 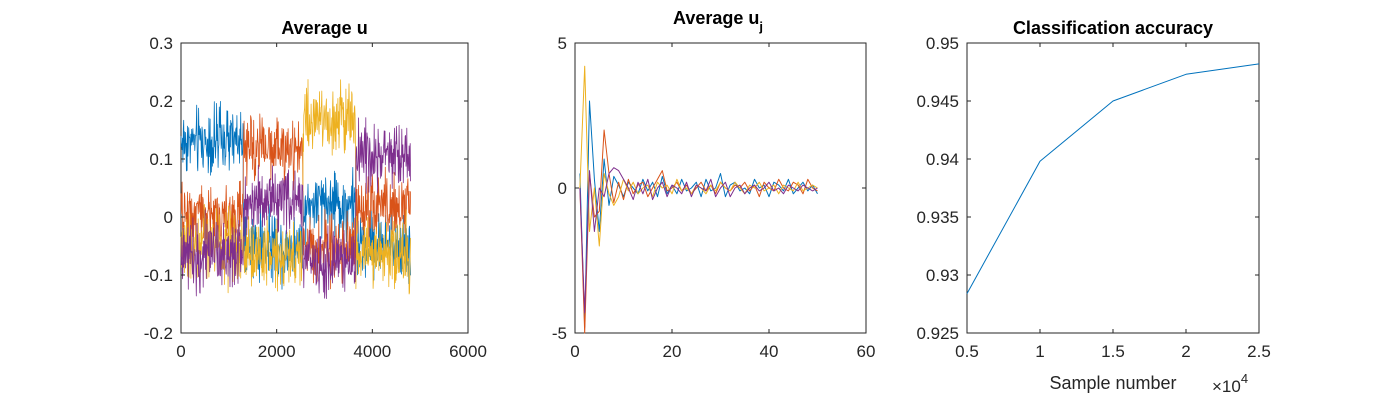 What do you see at coordinates (1259, 351) in the screenshot?
I see `x-tick-label: 2.5` at bounding box center [1259, 351].